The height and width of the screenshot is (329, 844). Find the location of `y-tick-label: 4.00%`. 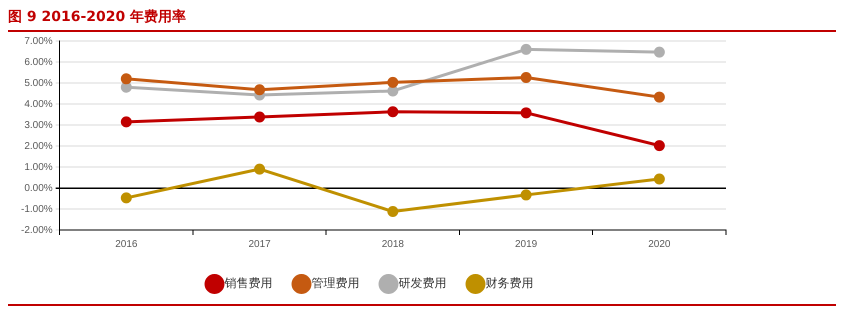

y-tick-label: 4.00% is located at coordinates (38, 104).